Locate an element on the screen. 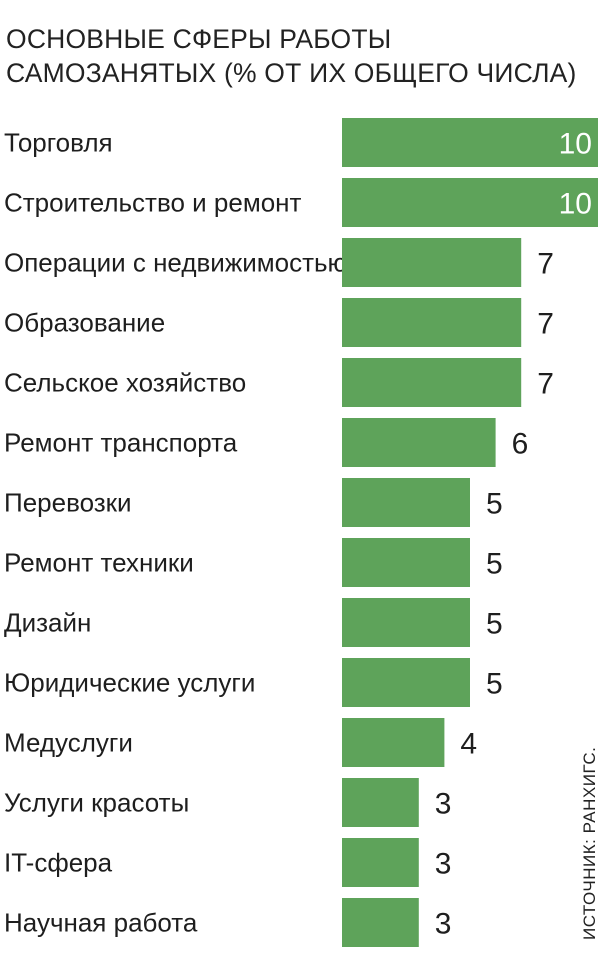  category-label: Торговля is located at coordinates (58, 143).